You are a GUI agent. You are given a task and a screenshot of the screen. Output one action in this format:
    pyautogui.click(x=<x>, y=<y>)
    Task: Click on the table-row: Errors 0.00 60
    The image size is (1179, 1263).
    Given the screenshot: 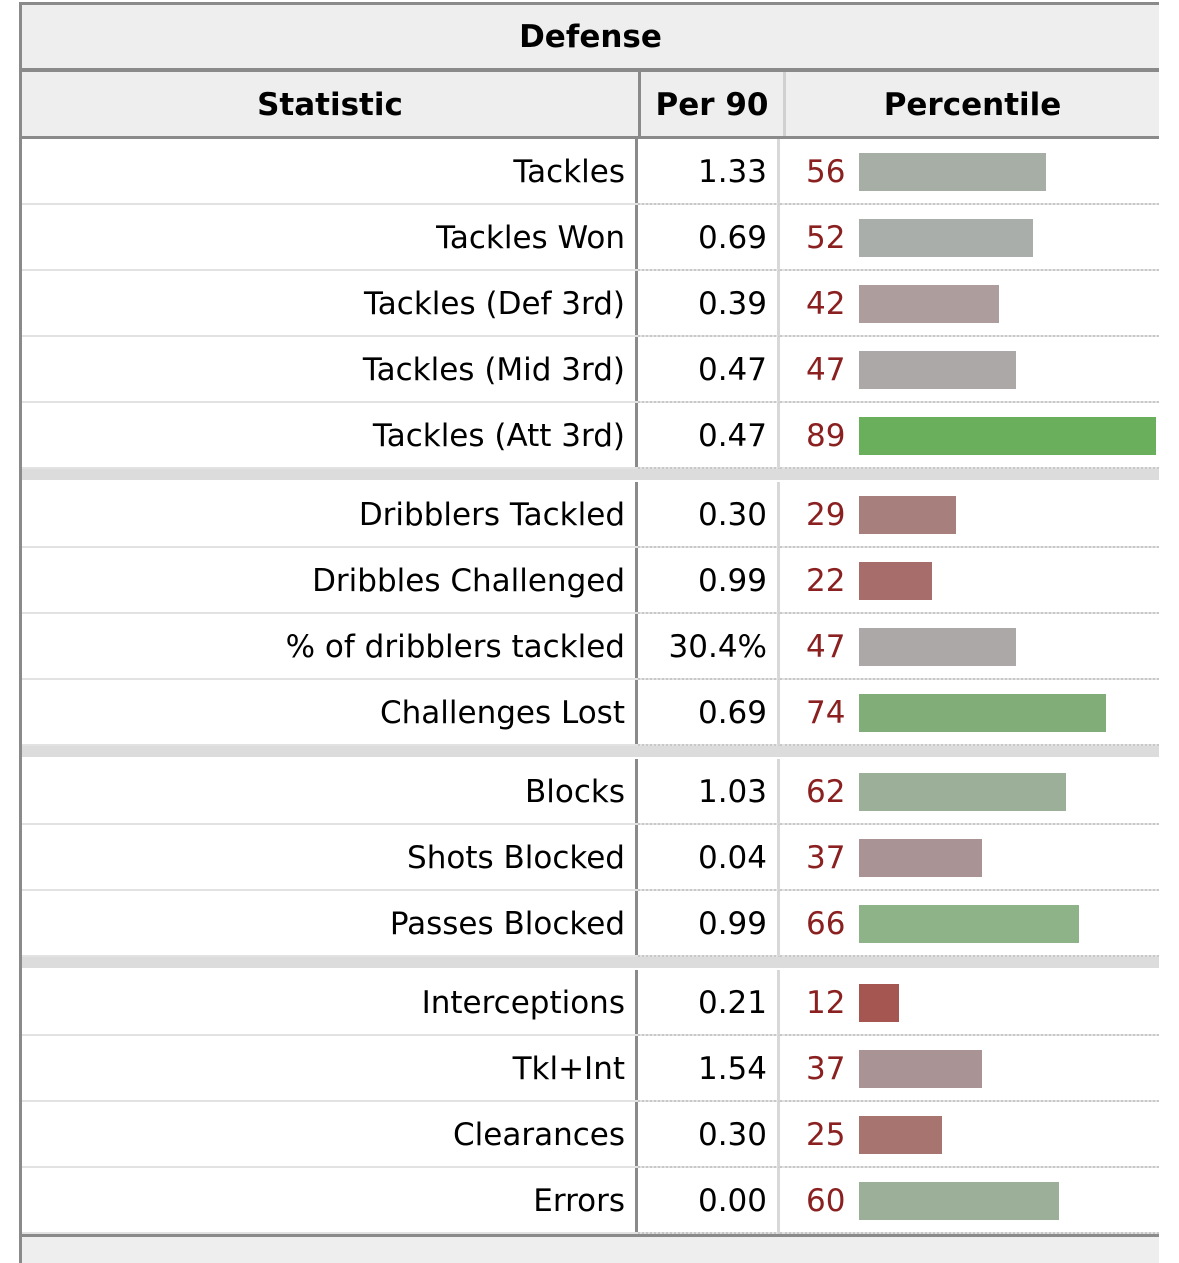 What is the action you would take?
    pyautogui.click(x=590, y=1201)
    